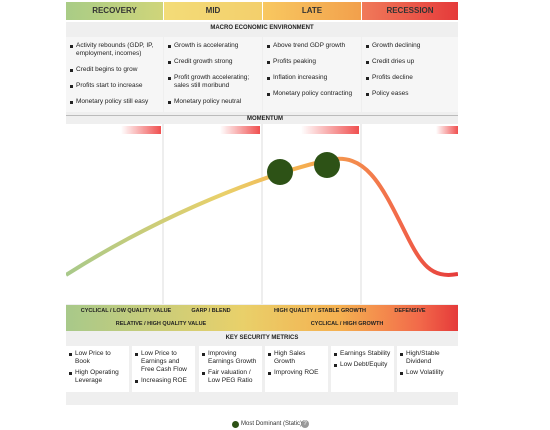 The height and width of the screenshot is (430, 550). What do you see at coordinates (410, 94) in the screenshot?
I see `bullet: Policy eases` at bounding box center [410, 94].